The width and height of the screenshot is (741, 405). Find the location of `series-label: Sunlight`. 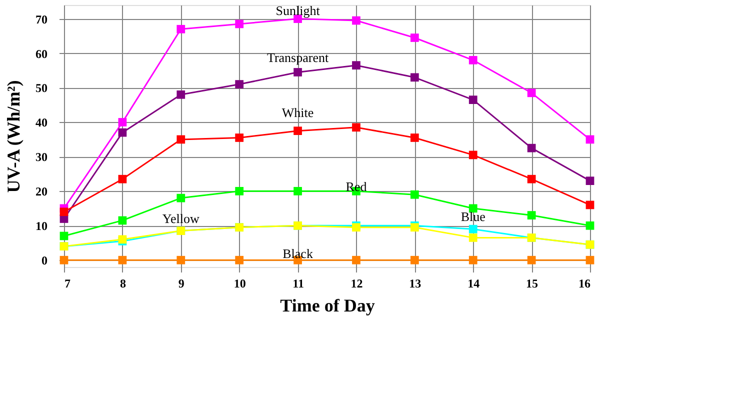

series-label: Sunlight is located at coordinates (298, 10).